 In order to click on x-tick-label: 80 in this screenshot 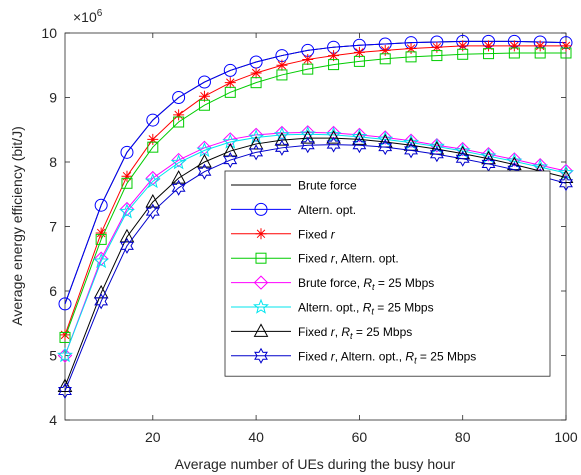, I will do `click(463, 437)`.